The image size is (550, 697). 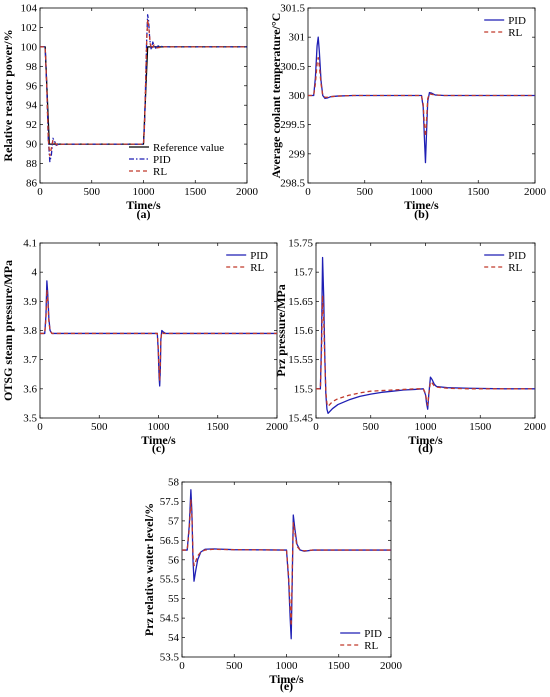 I want to click on y-tick-label: 58, so click(x=174, y=483).